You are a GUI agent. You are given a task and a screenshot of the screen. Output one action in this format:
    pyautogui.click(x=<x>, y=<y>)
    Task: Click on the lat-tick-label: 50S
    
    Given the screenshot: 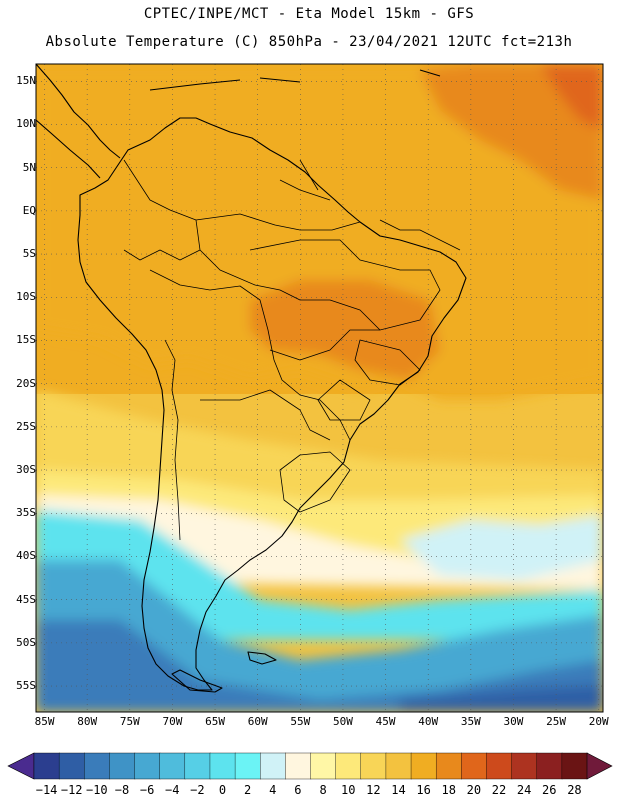 What is the action you would take?
    pyautogui.click(x=26, y=642)
    